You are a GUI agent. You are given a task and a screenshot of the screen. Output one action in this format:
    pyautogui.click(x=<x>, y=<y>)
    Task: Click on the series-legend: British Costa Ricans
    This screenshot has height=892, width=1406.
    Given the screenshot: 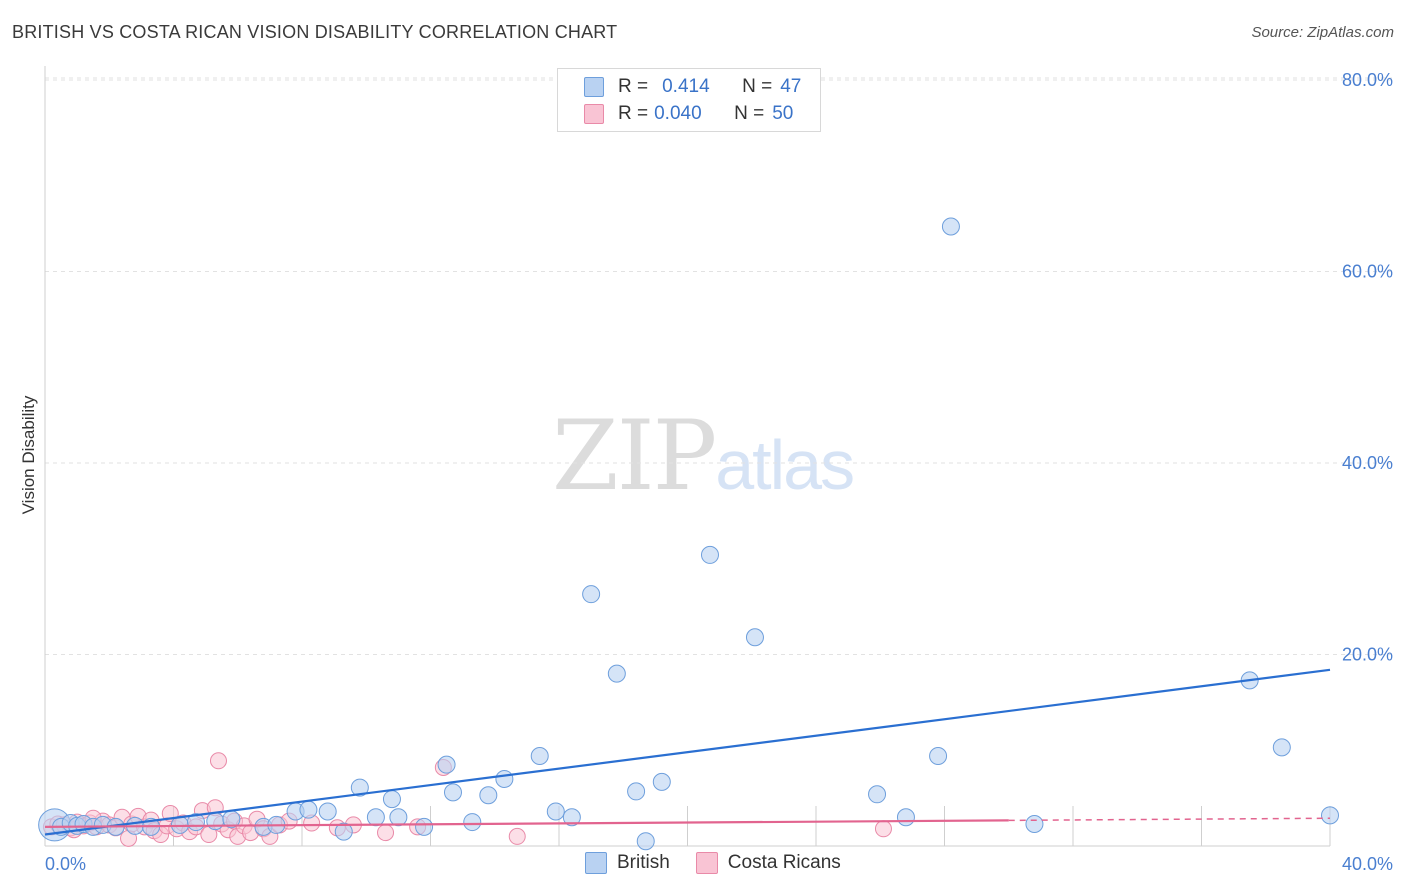 What is the action you would take?
    pyautogui.click(x=726, y=863)
    